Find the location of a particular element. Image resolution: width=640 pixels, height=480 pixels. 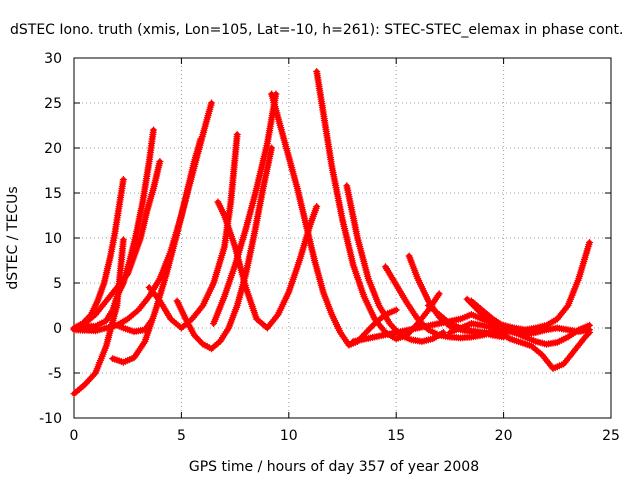

y-tick-label: 30 is located at coordinates (53, 59).